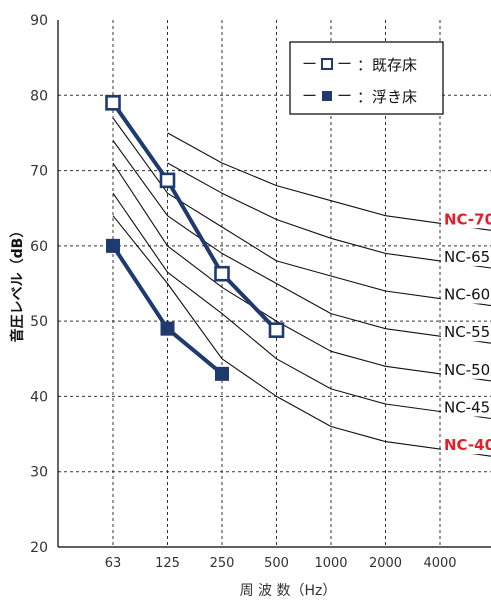 Image resolution: width=491 pixels, height=603 pixels. Describe the element at coordinates (276, 563) in the screenshot. I see `x-tick-label: 500` at that location.